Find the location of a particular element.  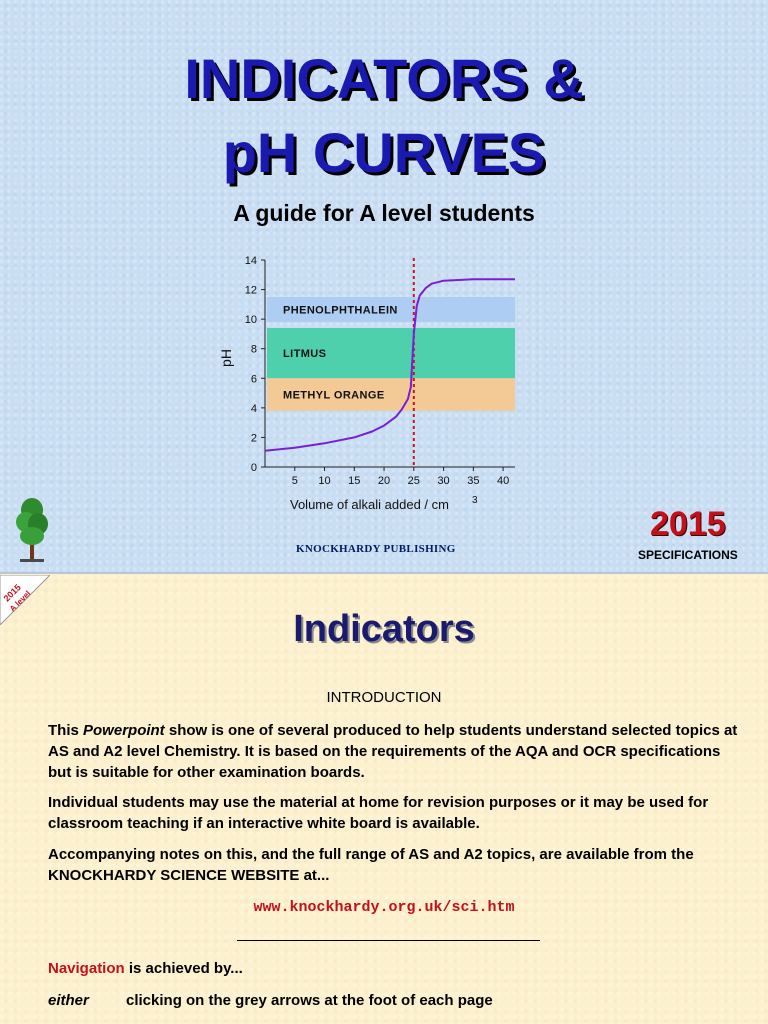

indicator-band-label-2: METHYL ORANGE is located at coordinates (334, 396).